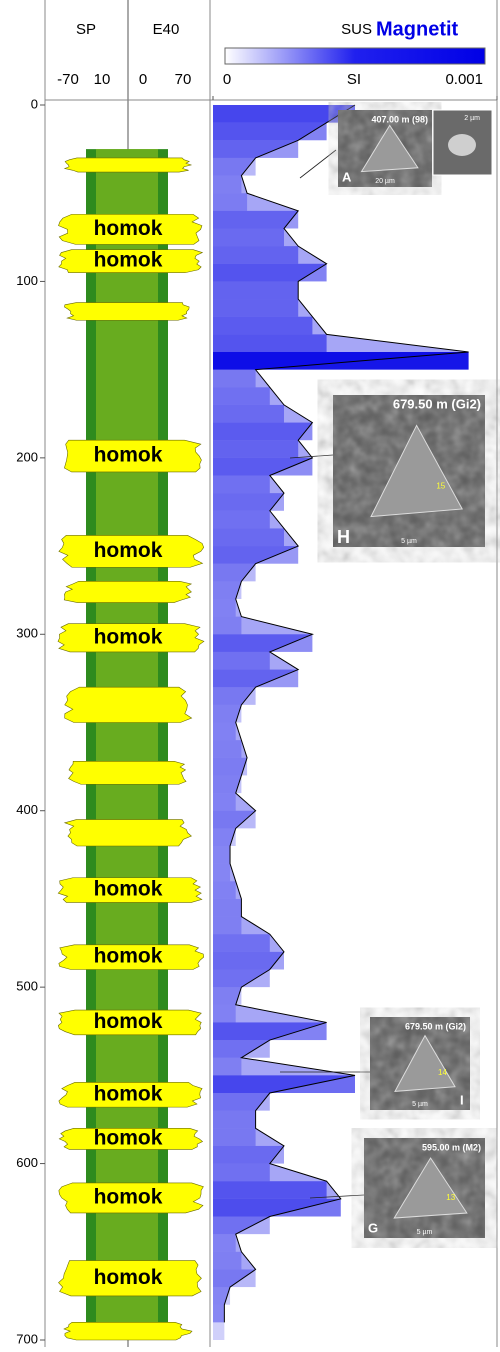  What do you see at coordinates (166, 29) in the screenshot?
I see `track-title: E40` at bounding box center [166, 29].